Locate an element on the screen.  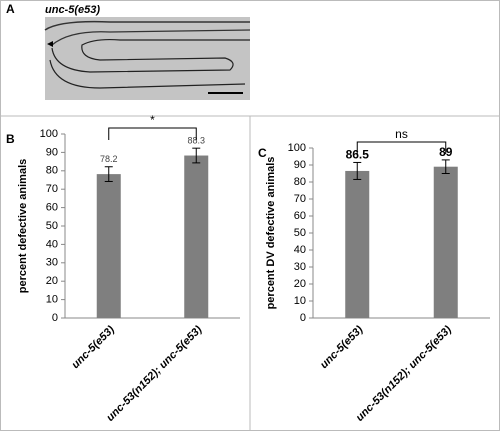
micrograph is located at coordinates (147, 58).